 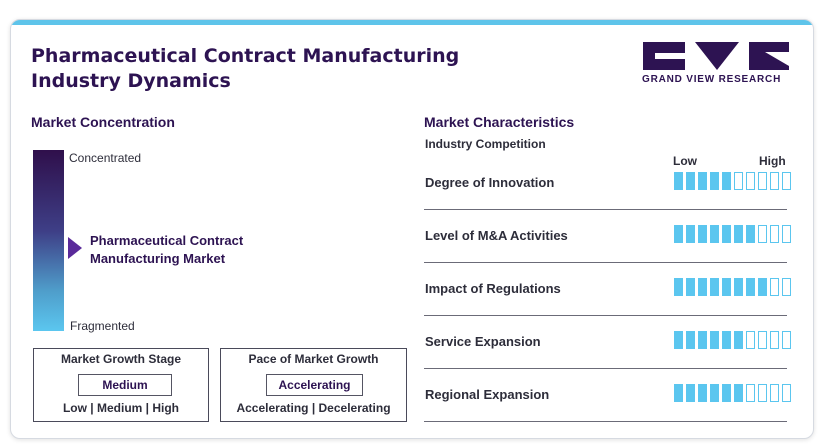 I want to click on characteristic-row: Level of M&A Activities, so click(x=607, y=236).